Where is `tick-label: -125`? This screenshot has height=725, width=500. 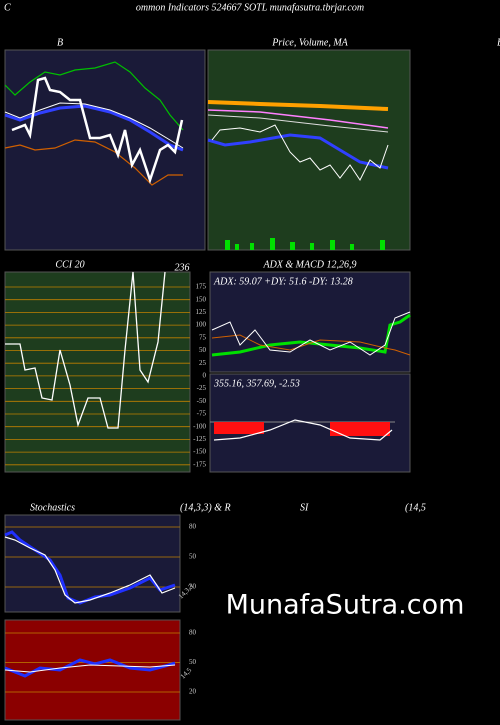
tick-label: -125 is located at coordinates (199, 439).